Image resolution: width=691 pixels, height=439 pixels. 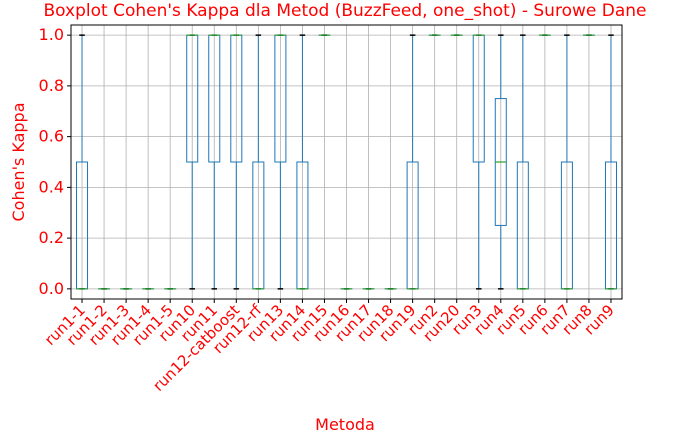 What do you see at coordinates (51, 288) in the screenshot?
I see `y-tick-label: 0.0` at bounding box center [51, 288].